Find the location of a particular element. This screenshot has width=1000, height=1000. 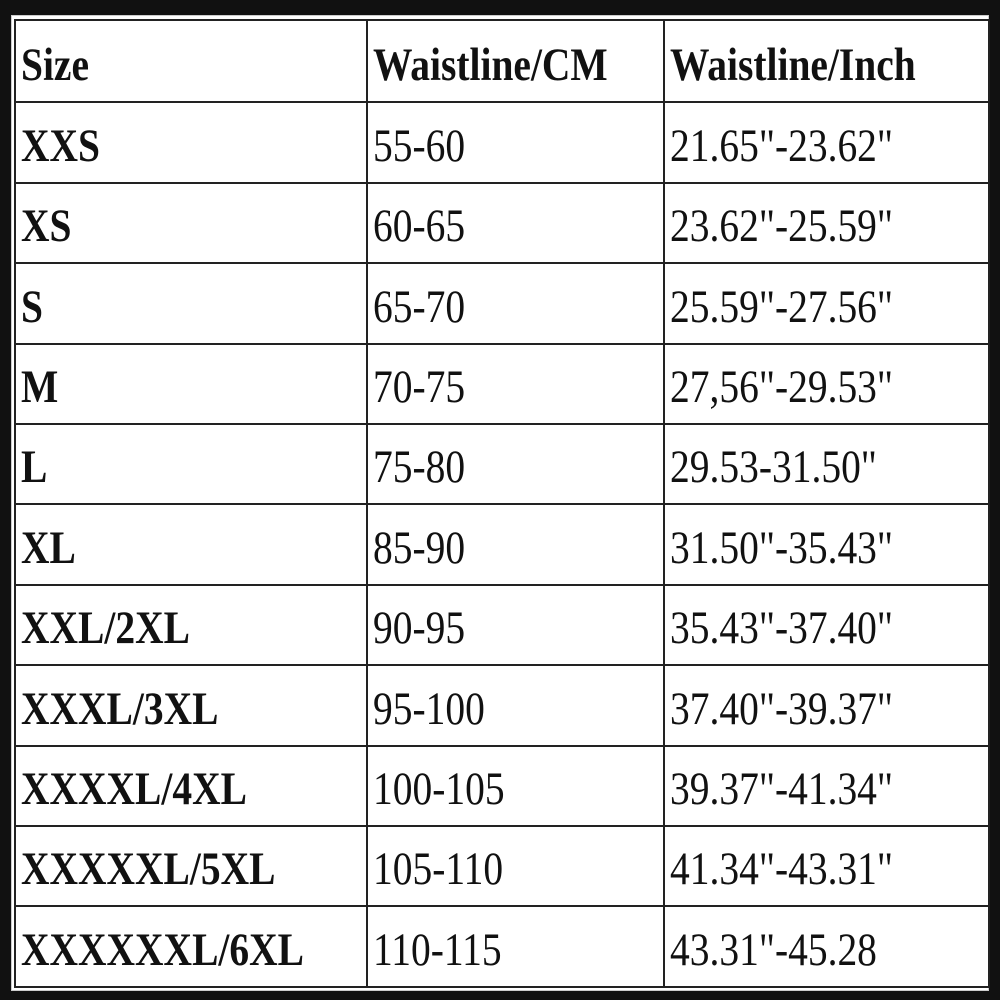

table-row: S 65-70 25.59"-27.56" is located at coordinates (502, 303).